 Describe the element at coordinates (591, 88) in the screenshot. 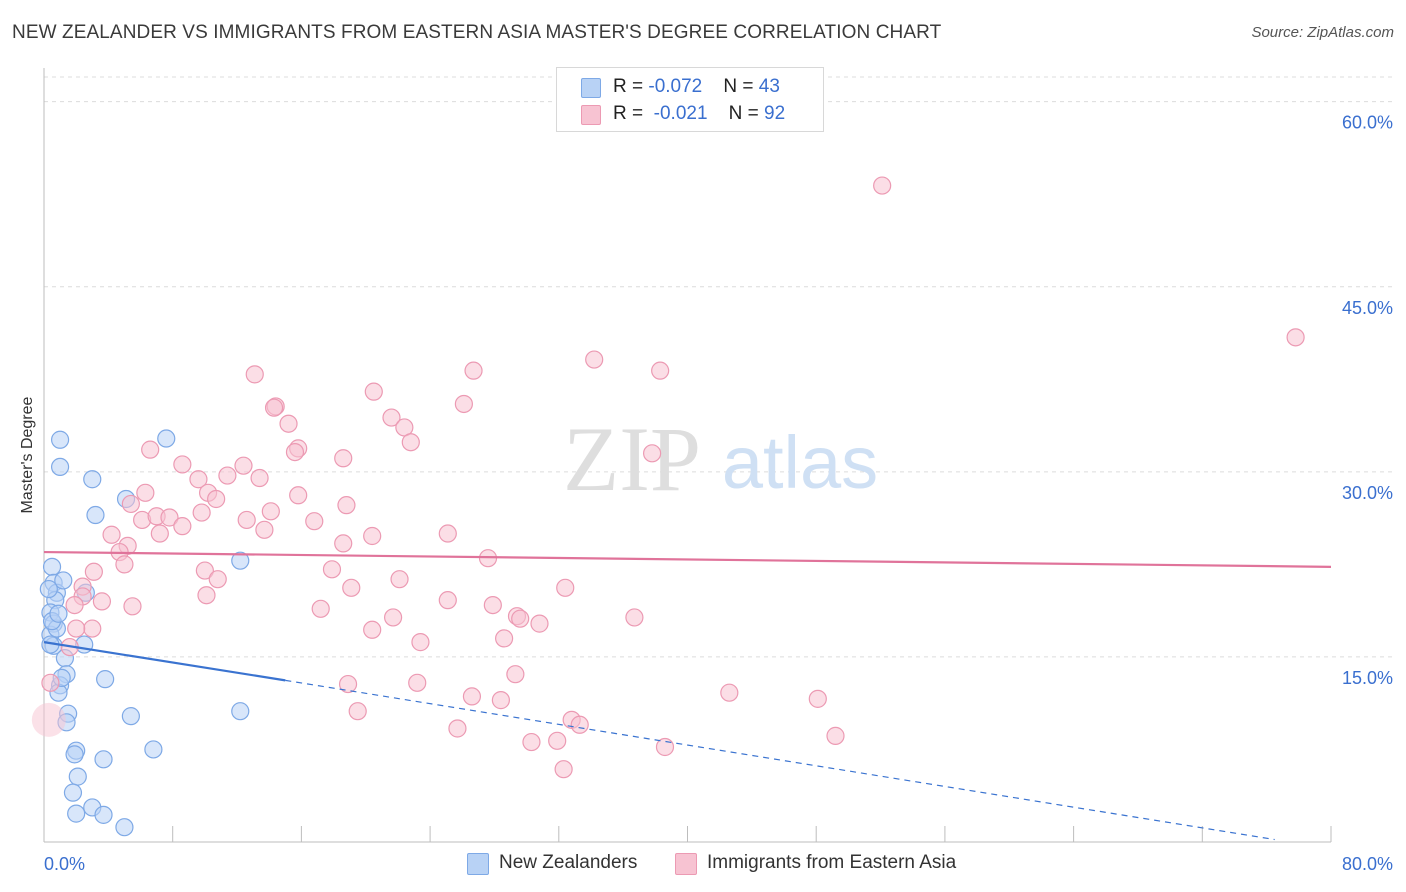

I see `legend-swatch-blue` at that location.